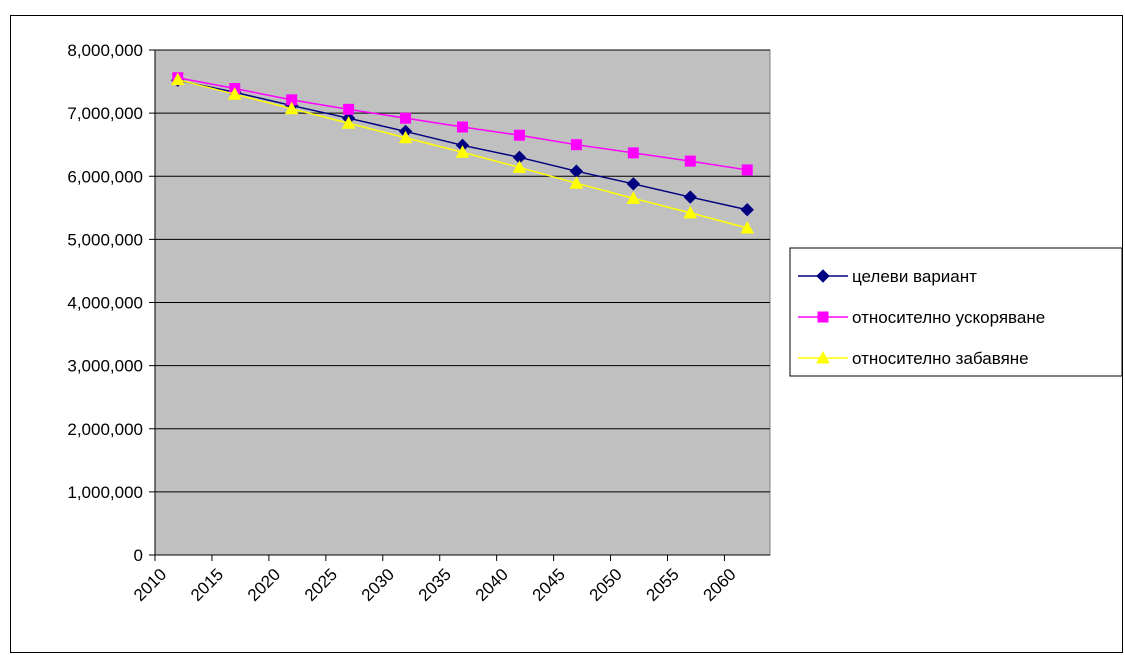  What do you see at coordinates (549, 585) in the screenshot?
I see `x-tick-label: 2045` at bounding box center [549, 585].